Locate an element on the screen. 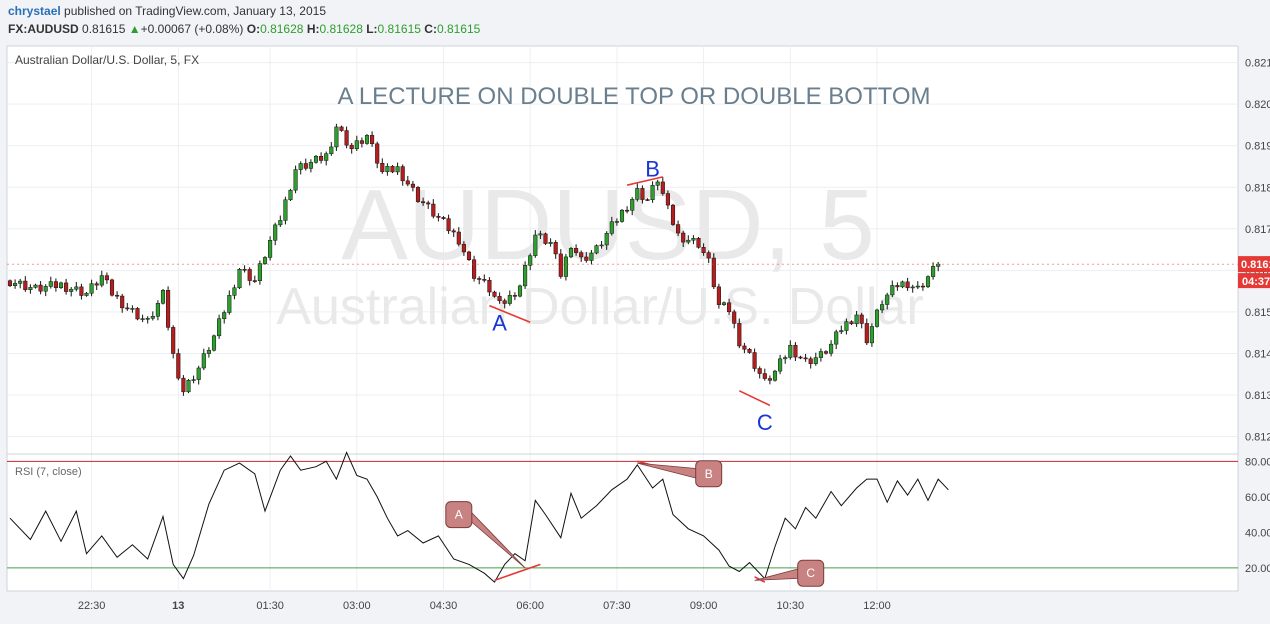 The image size is (1270, 624). callout-label-c: C is located at coordinates (810, 573).